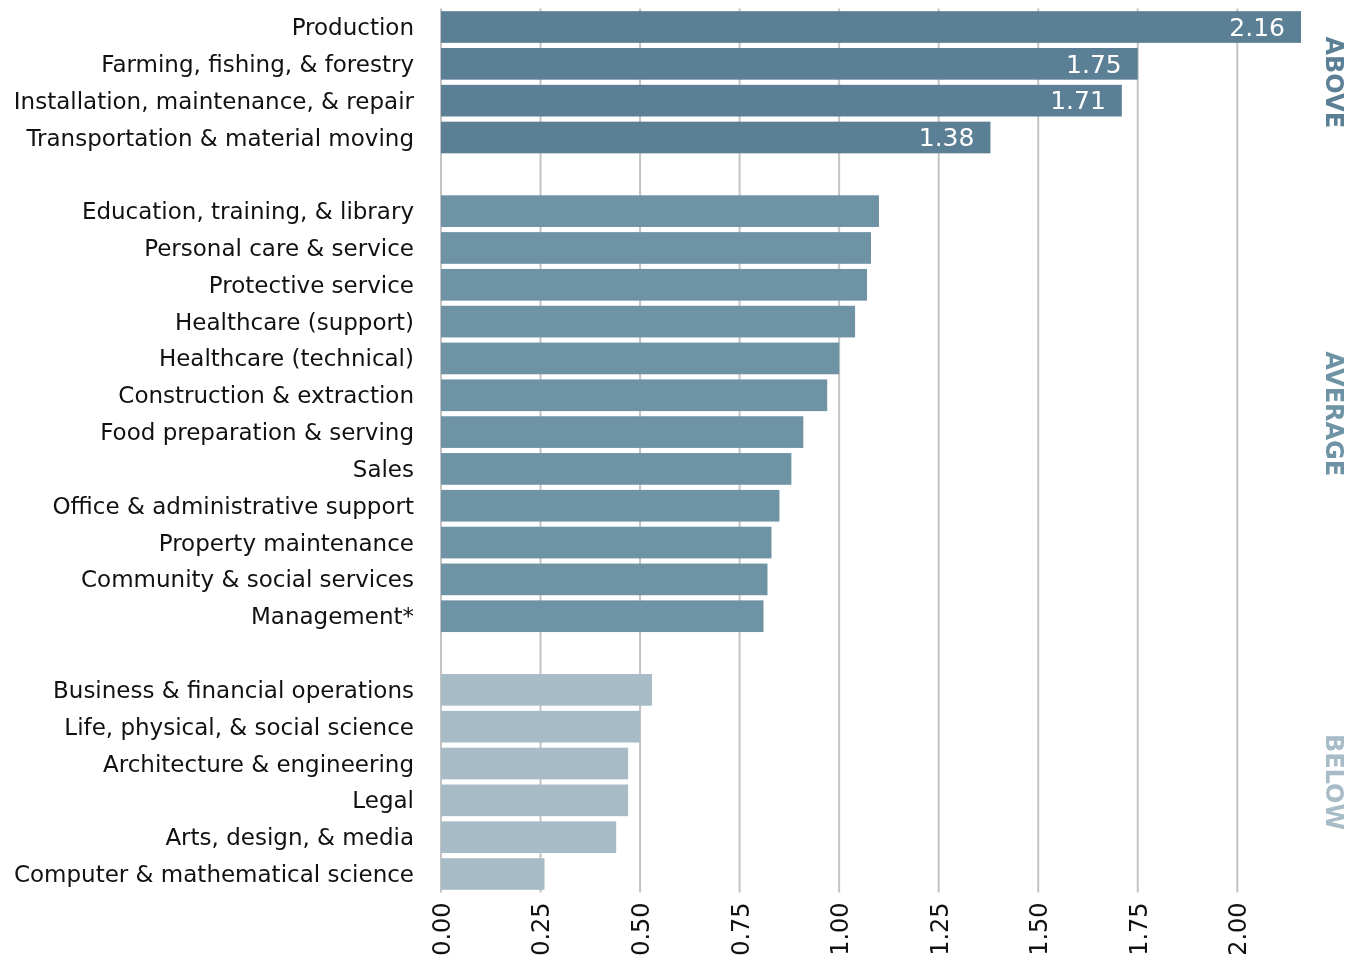 This screenshot has height=971, width=1361. Describe the element at coordinates (294, 321) in the screenshot. I see `y-tick-label: Healthcare (support)` at that location.